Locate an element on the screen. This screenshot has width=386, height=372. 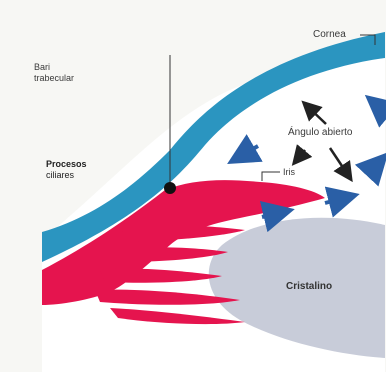
label-open-angle: Ángulo abierto is located at coordinates (320, 132).